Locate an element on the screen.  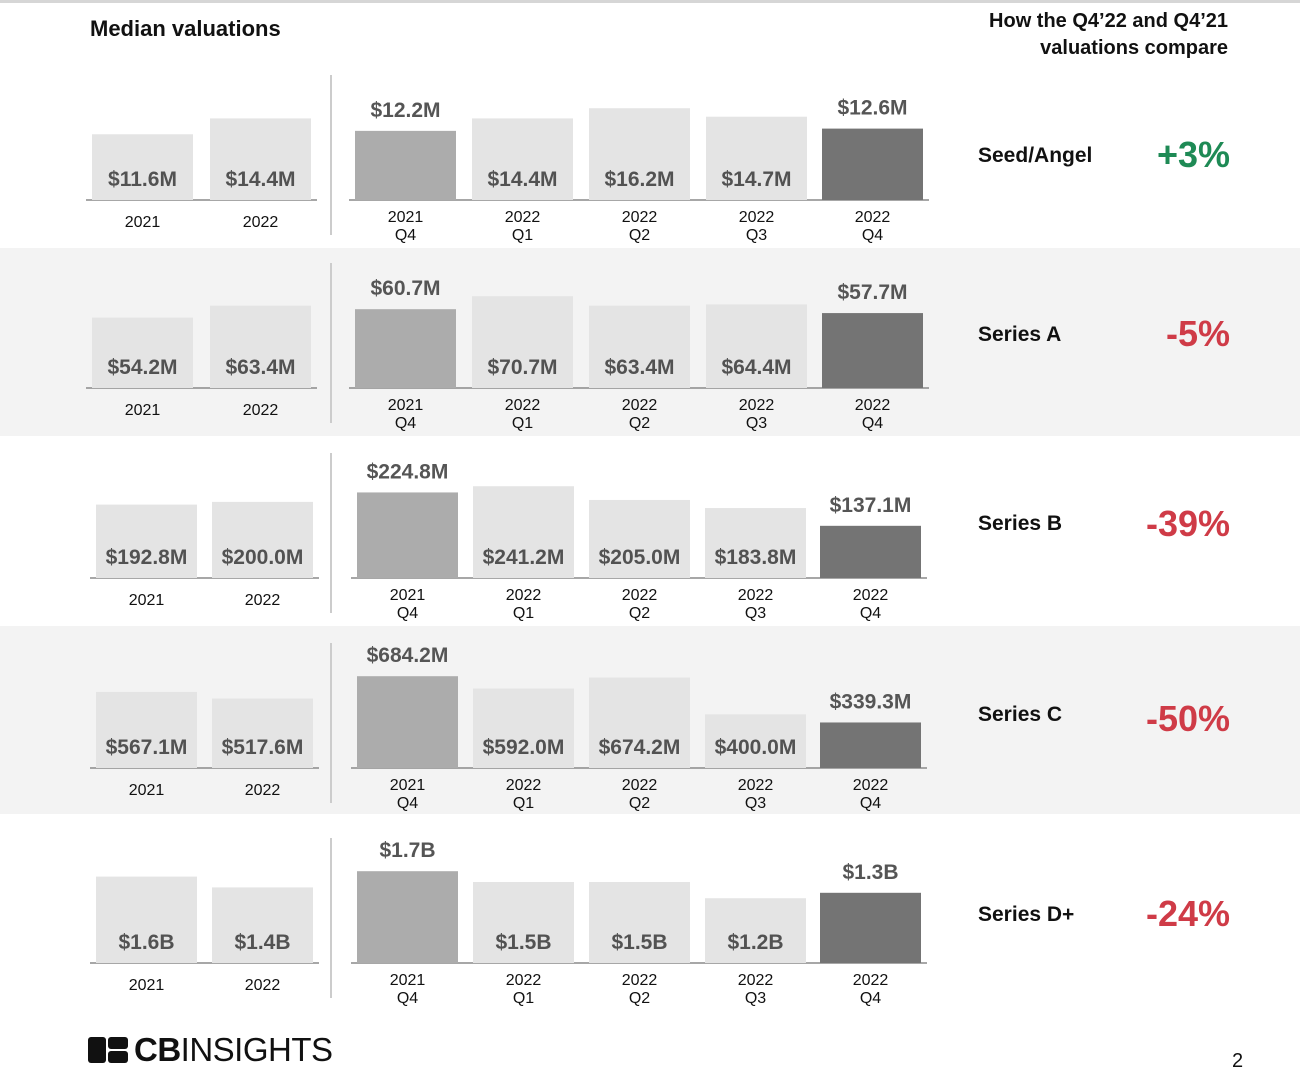
quarter-value-series-a-2021-q4: $60.7M is located at coordinates (405, 288).